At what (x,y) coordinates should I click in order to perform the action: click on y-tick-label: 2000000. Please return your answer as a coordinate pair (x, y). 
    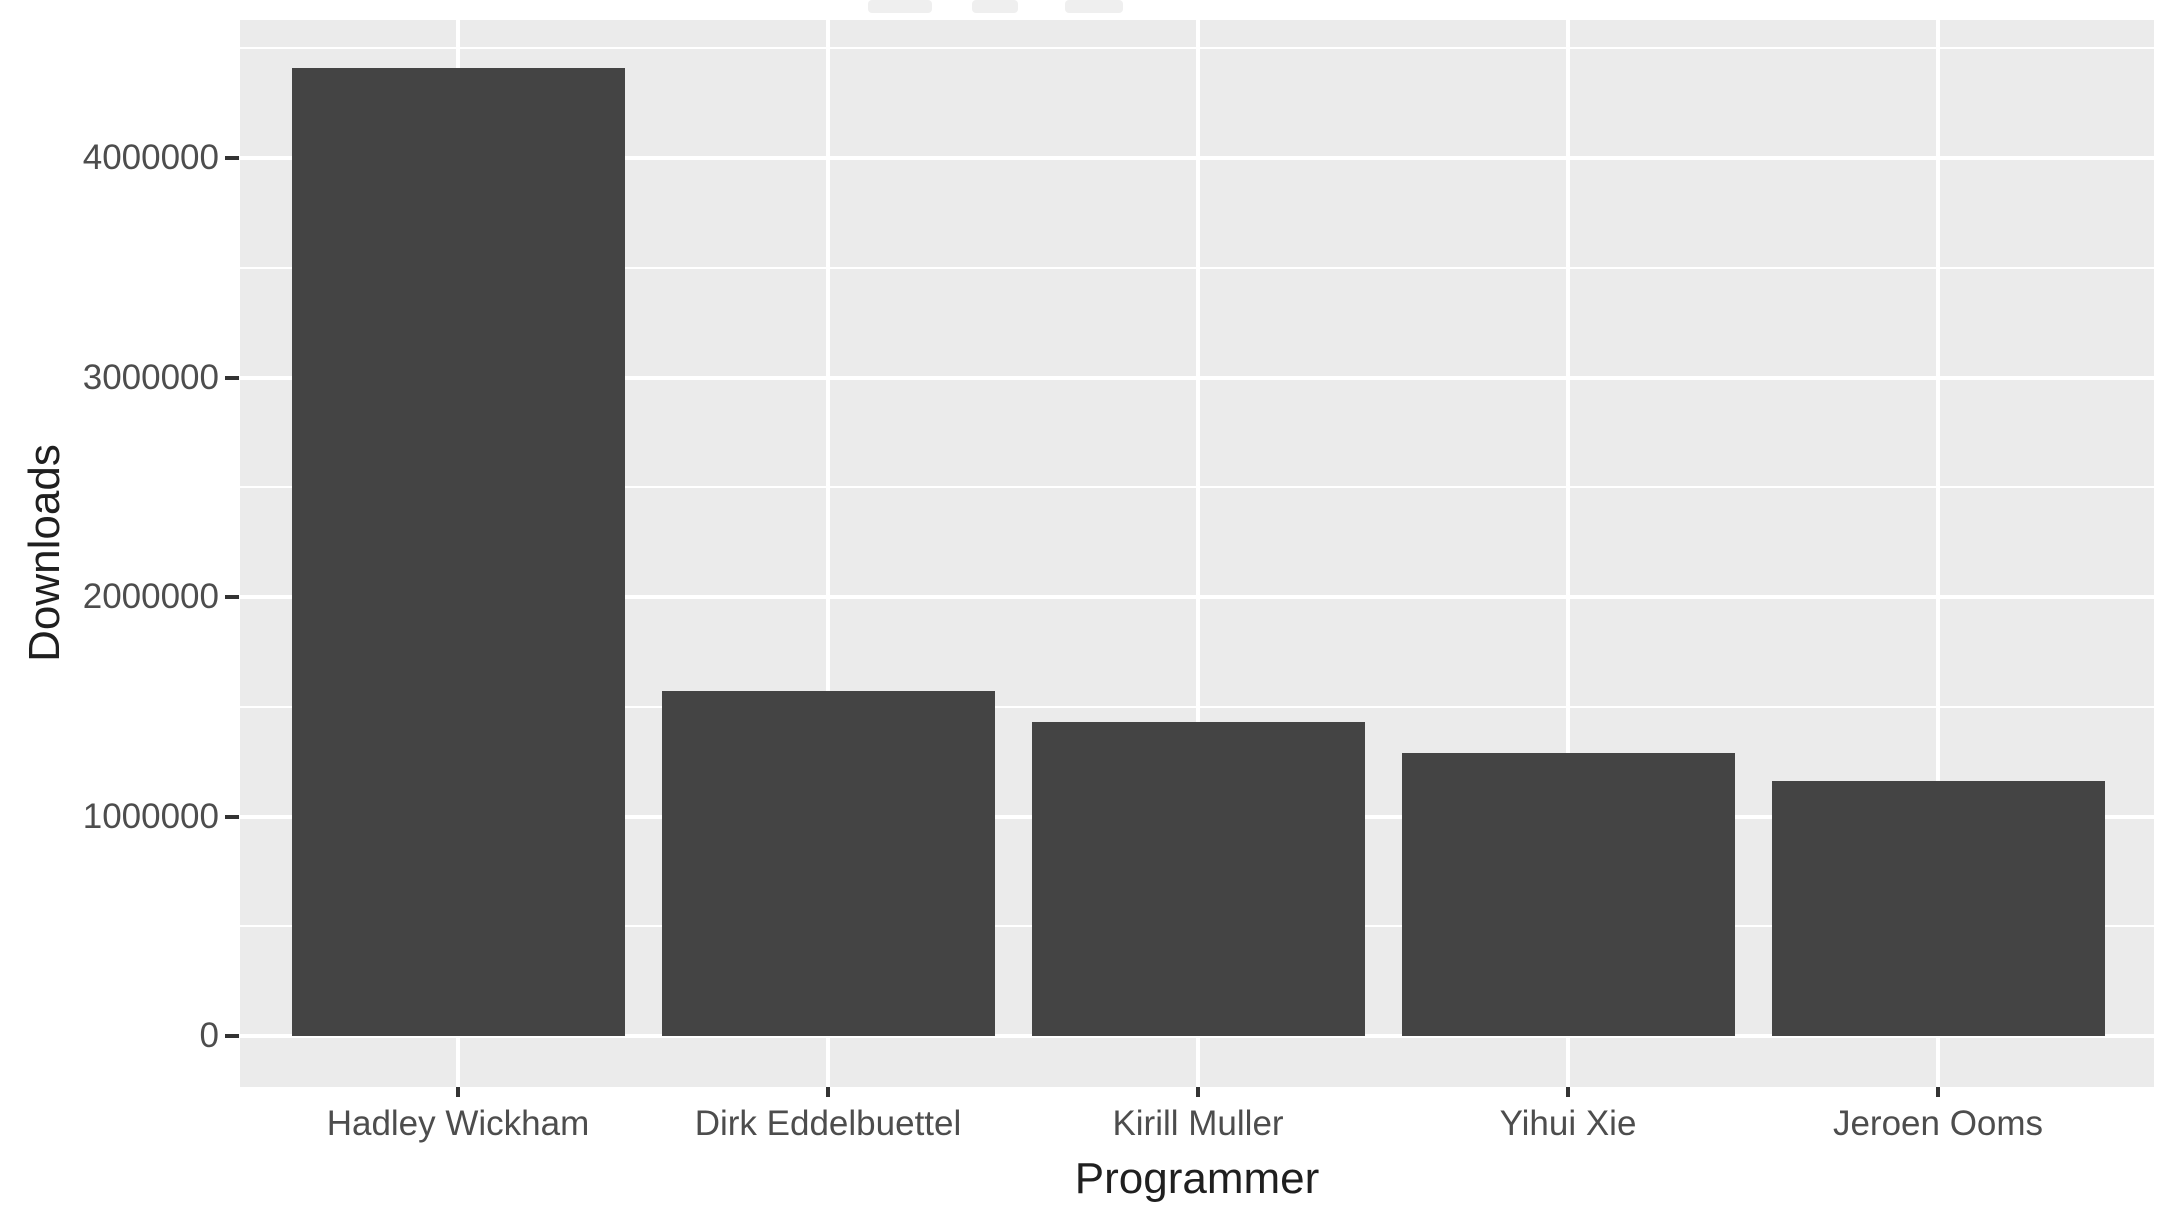
    Looking at the image, I should click on (150, 596).